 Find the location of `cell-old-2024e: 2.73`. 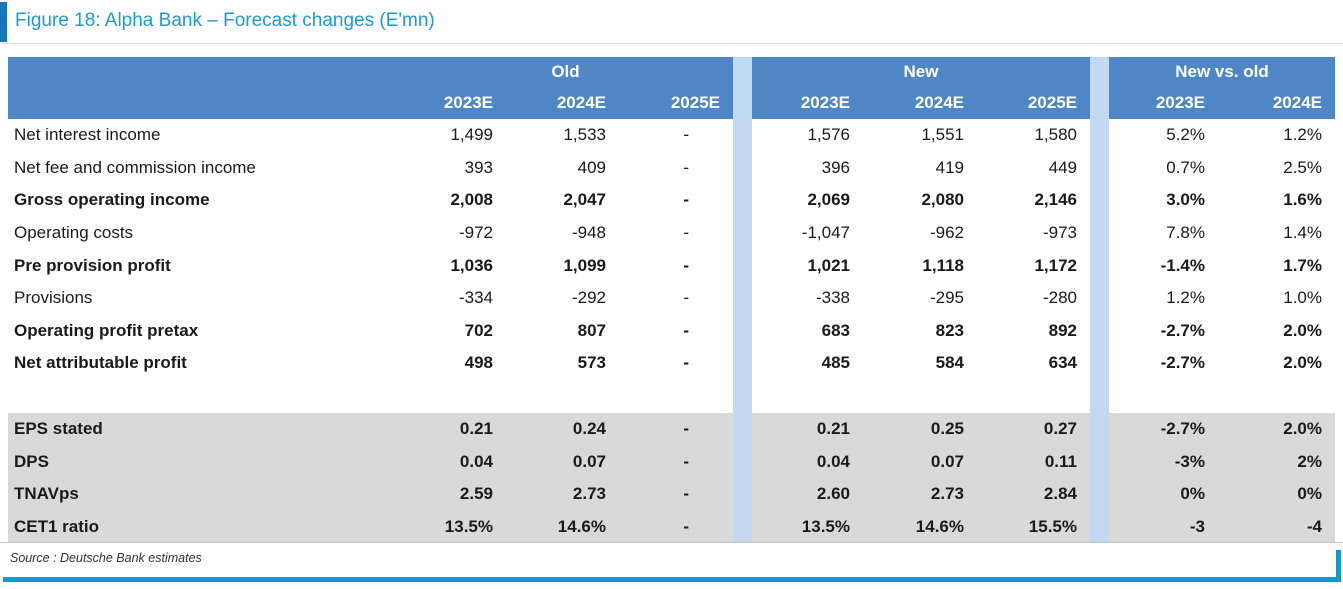

cell-old-2024e: 2.73 is located at coordinates (562, 494).